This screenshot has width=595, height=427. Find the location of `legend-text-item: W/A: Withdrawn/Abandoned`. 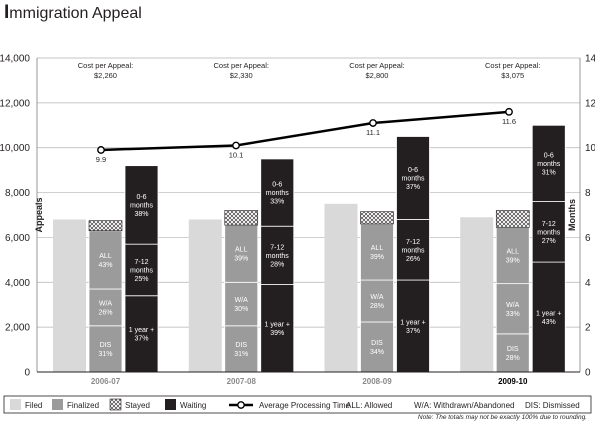

legend-text-item: W/A: Withdrawn/Abandoned is located at coordinates (464, 405).